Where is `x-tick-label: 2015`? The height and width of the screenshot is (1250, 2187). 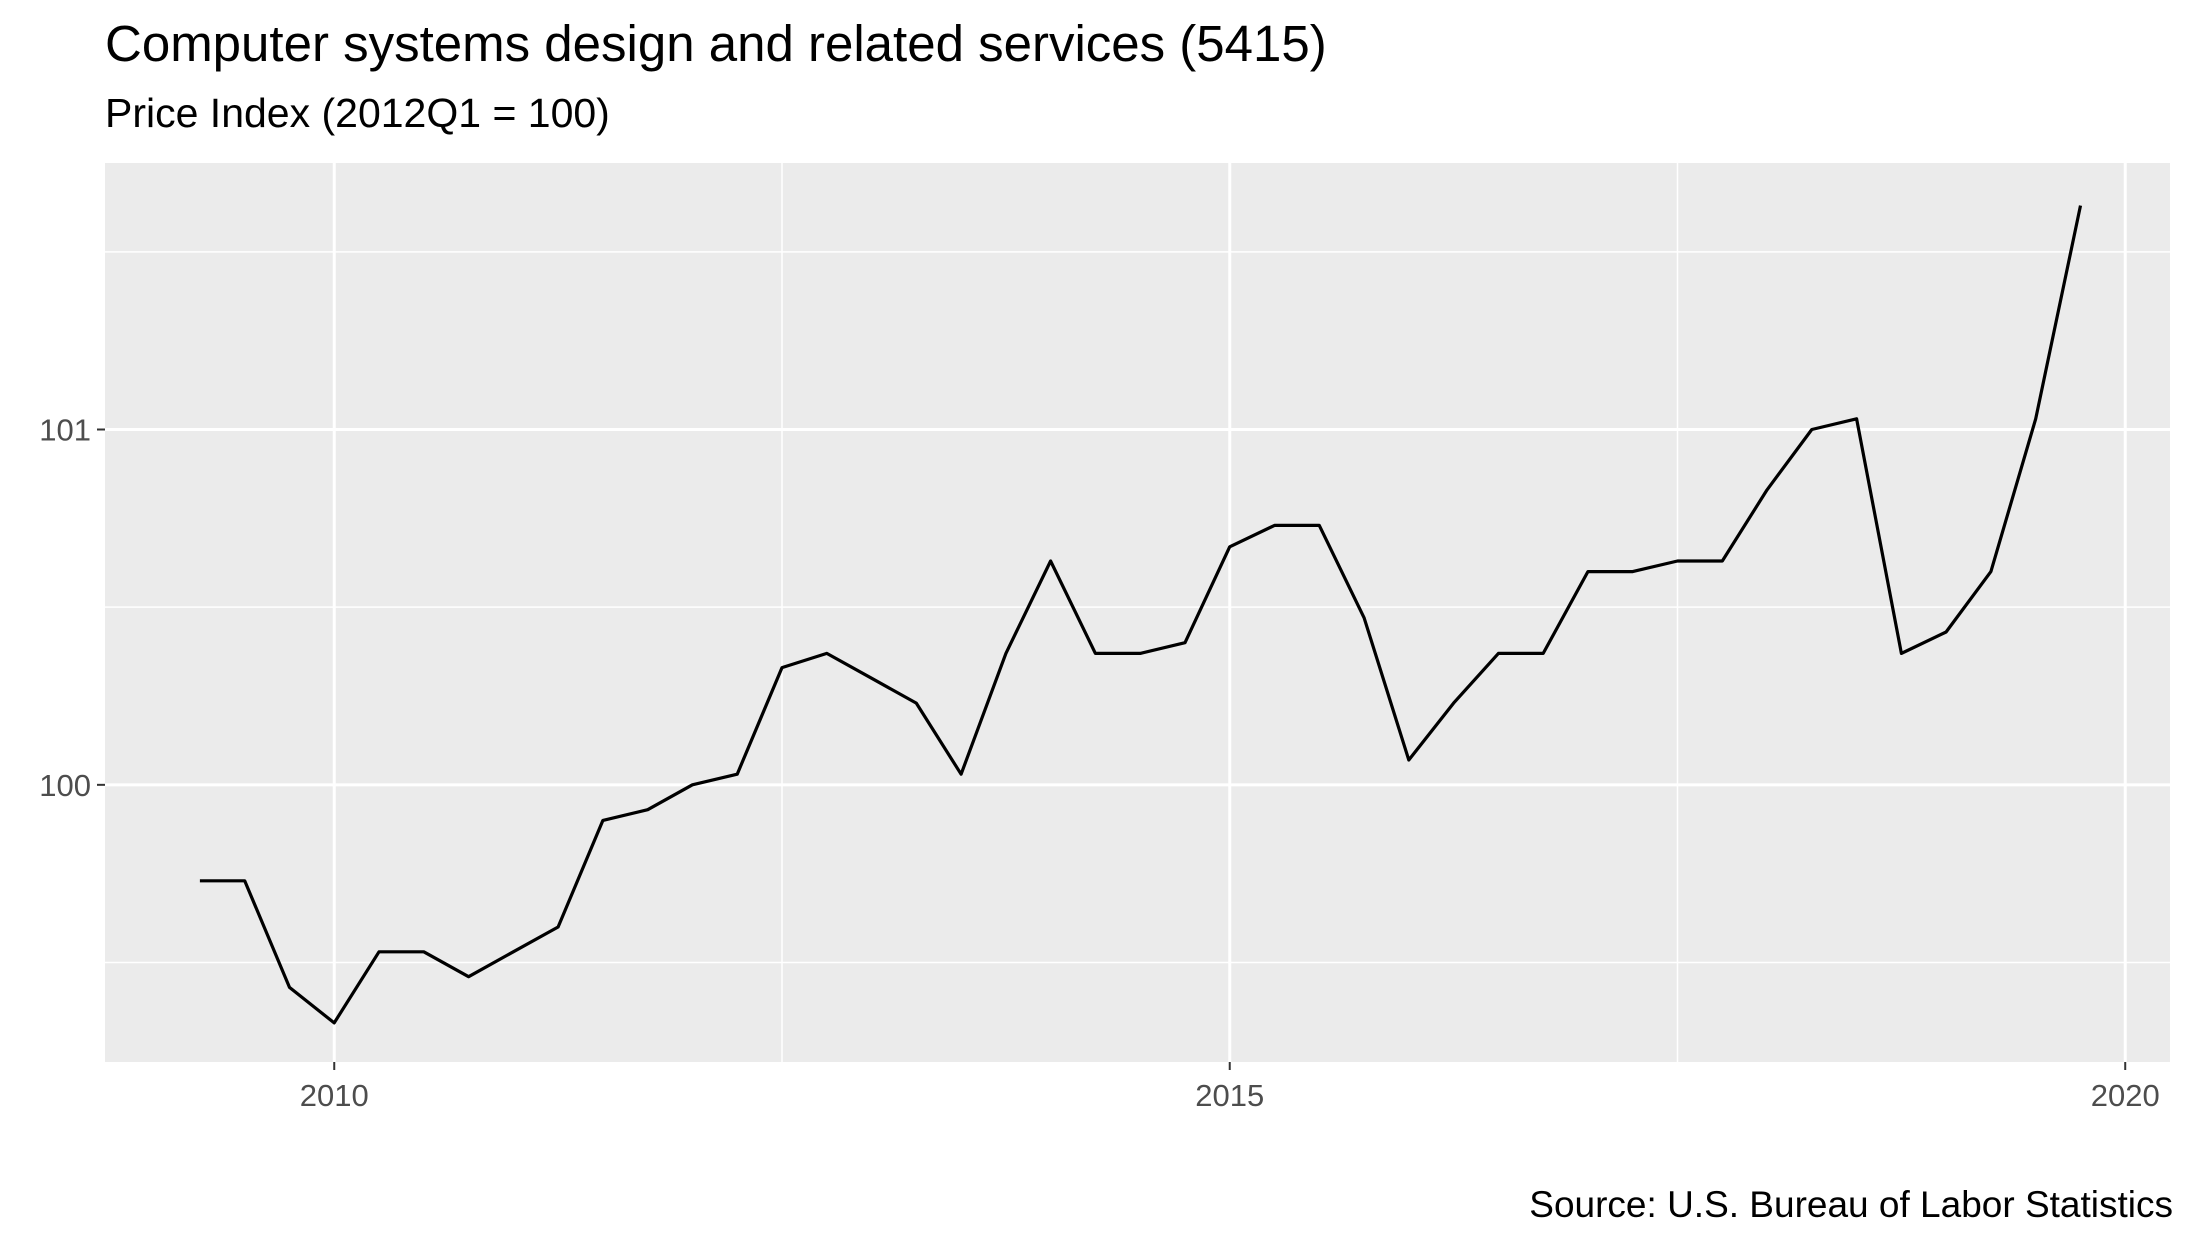 x-tick-label: 2015 is located at coordinates (1229, 1095).